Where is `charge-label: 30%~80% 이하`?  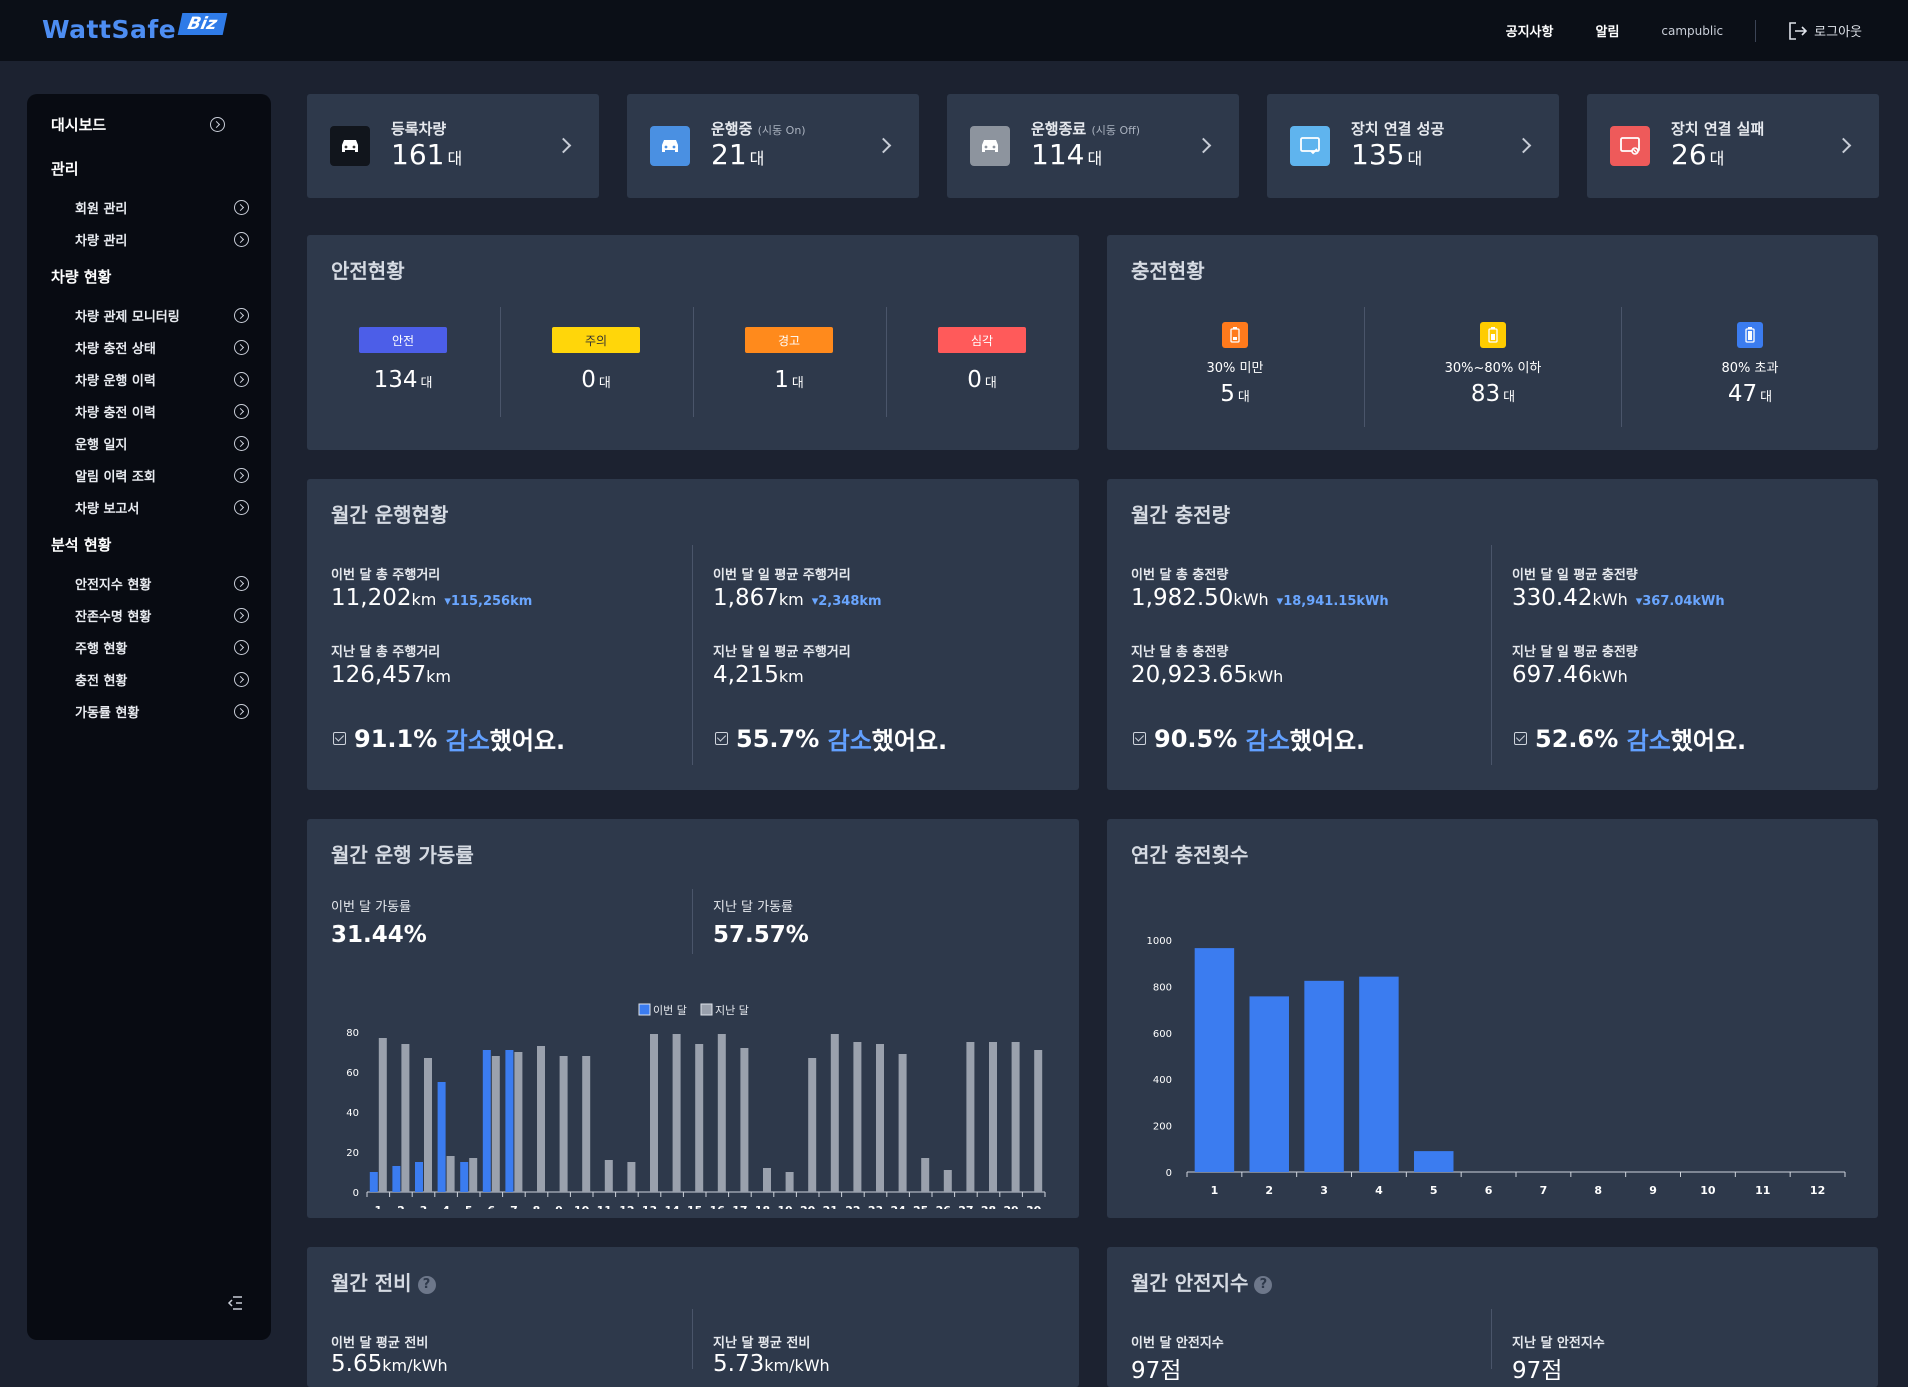
charge-label: 30%~80% 이하 is located at coordinates (1493, 368).